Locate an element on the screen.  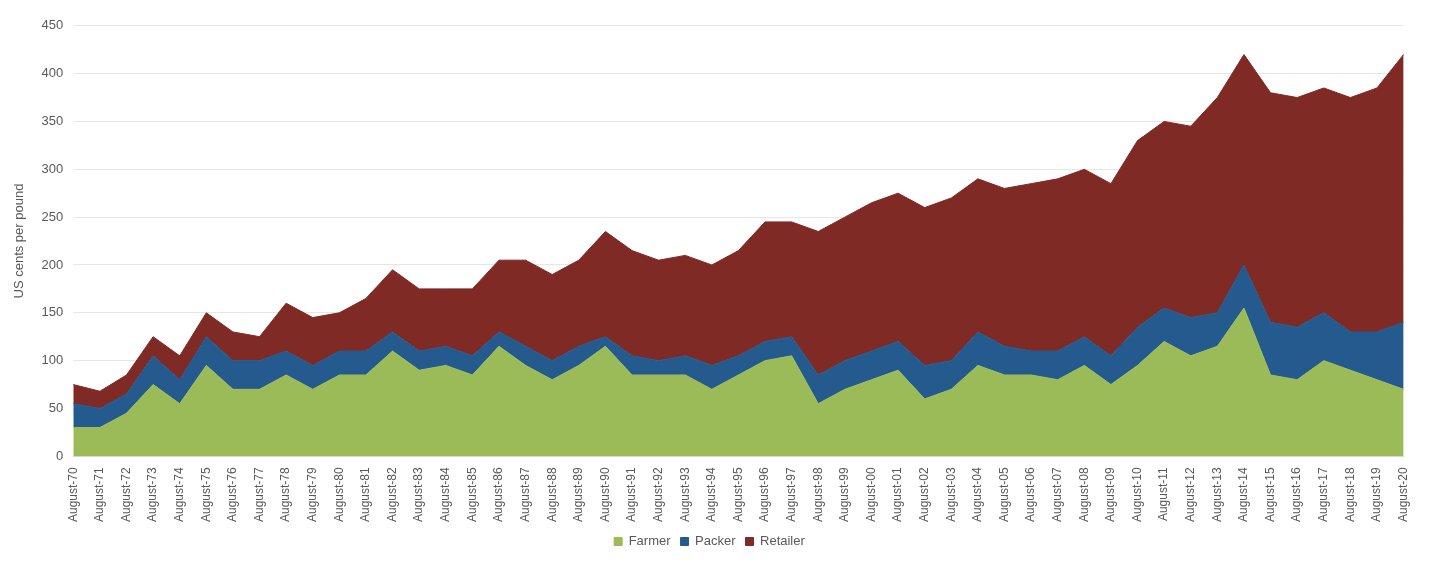
y-tick-label: 400 is located at coordinates (52, 73).